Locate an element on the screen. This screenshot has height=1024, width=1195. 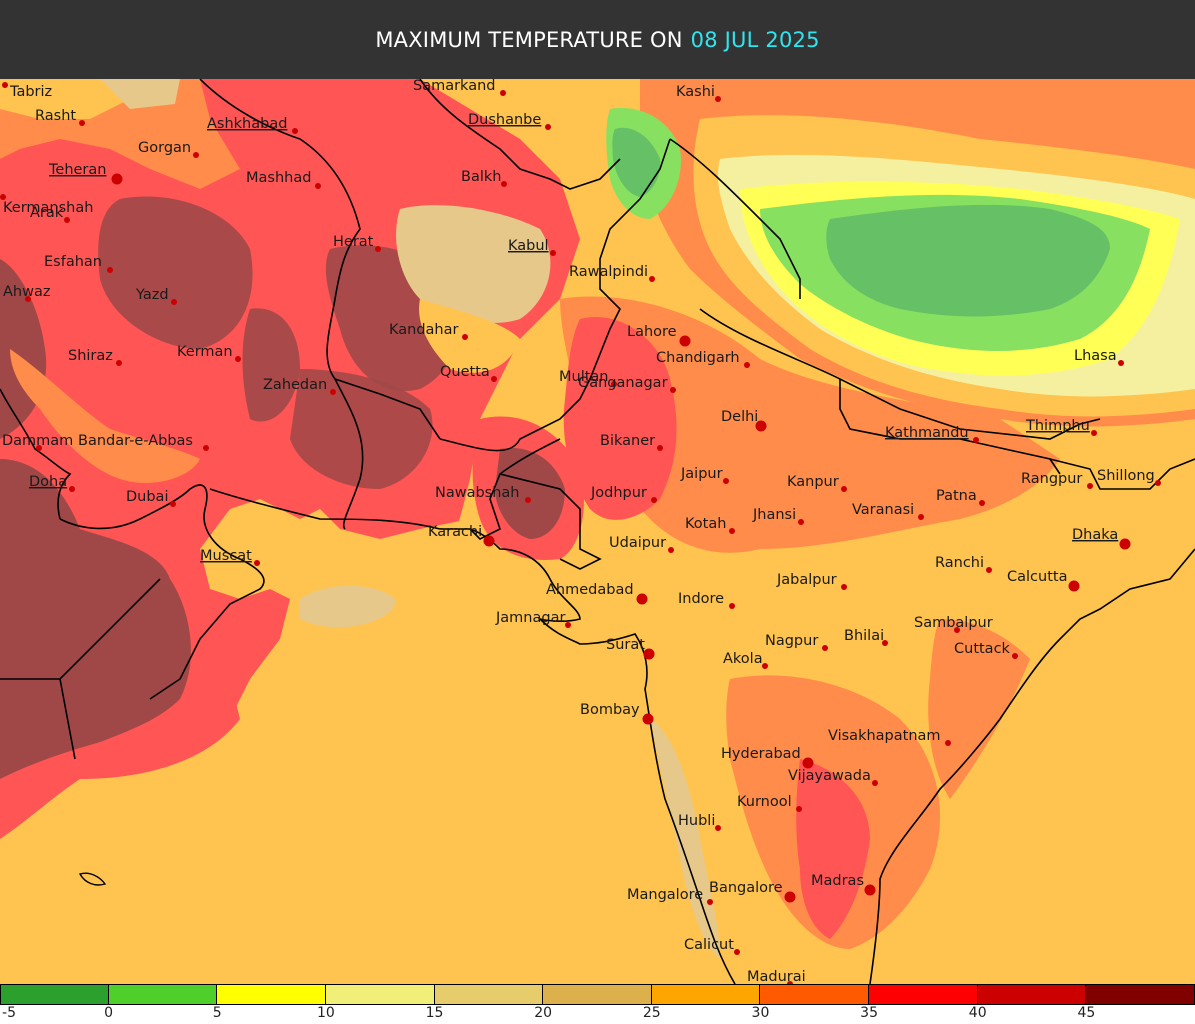
map-title: MAXIMUM TEMPERATURE ON 08 JUL 2025 is located at coordinates (597, 39).